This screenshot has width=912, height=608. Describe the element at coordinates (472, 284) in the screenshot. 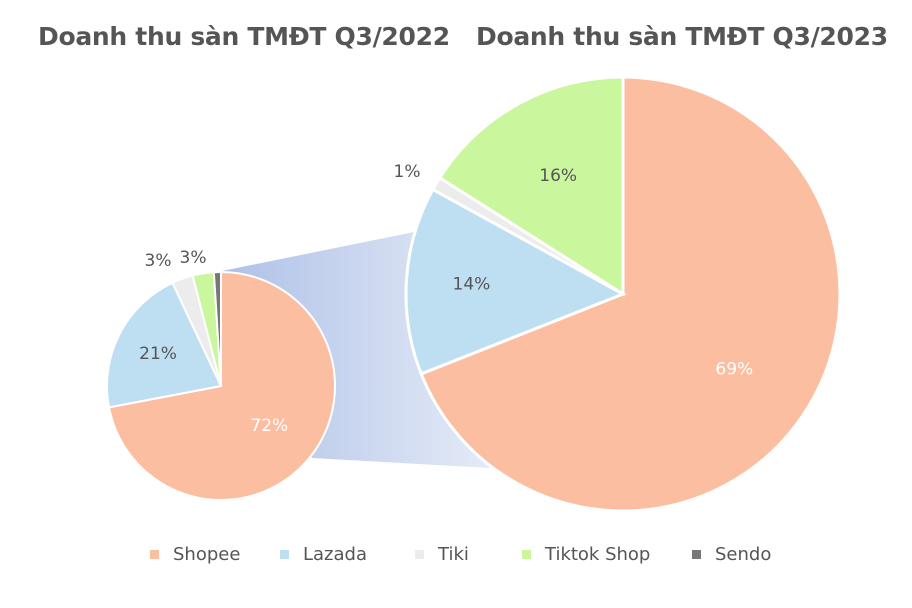

I see `data-label-lazada-2023: 14%` at that location.